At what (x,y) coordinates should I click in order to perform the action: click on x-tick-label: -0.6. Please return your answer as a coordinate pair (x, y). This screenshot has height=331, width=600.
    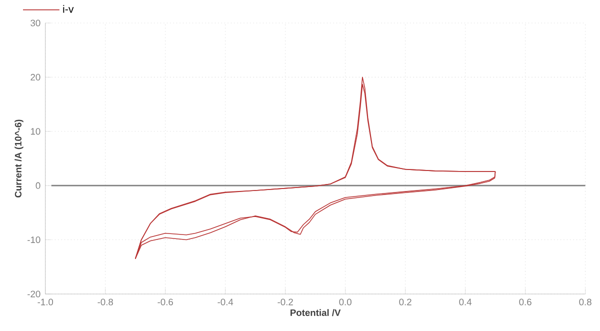
    Looking at the image, I should click on (165, 302).